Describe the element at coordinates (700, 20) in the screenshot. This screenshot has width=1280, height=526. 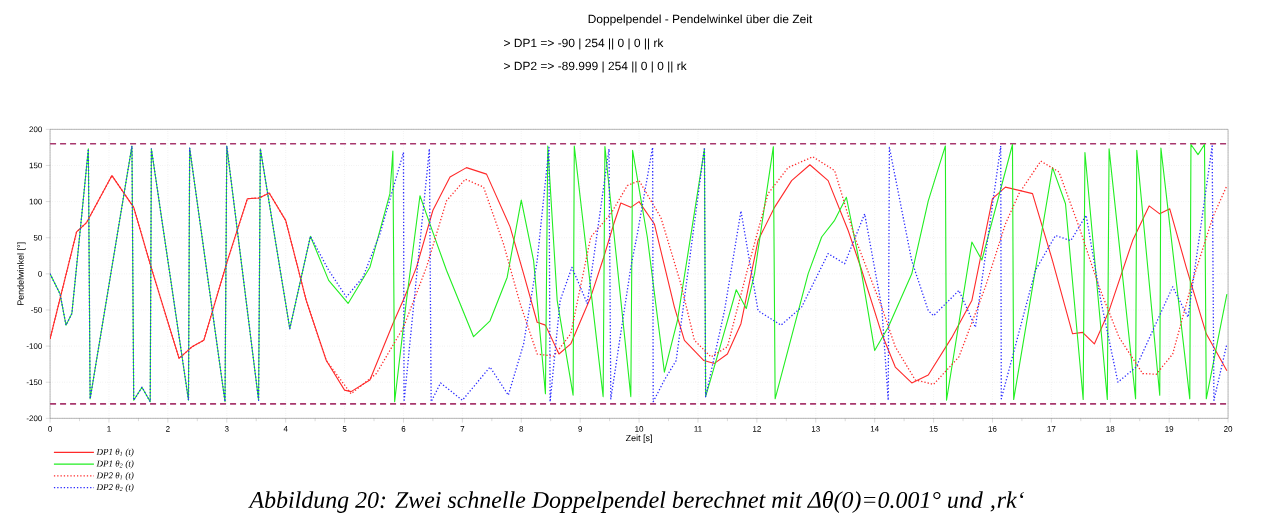
I see `chart-title: Doppelpendel - Pendelwinkel über die Zeit` at that location.